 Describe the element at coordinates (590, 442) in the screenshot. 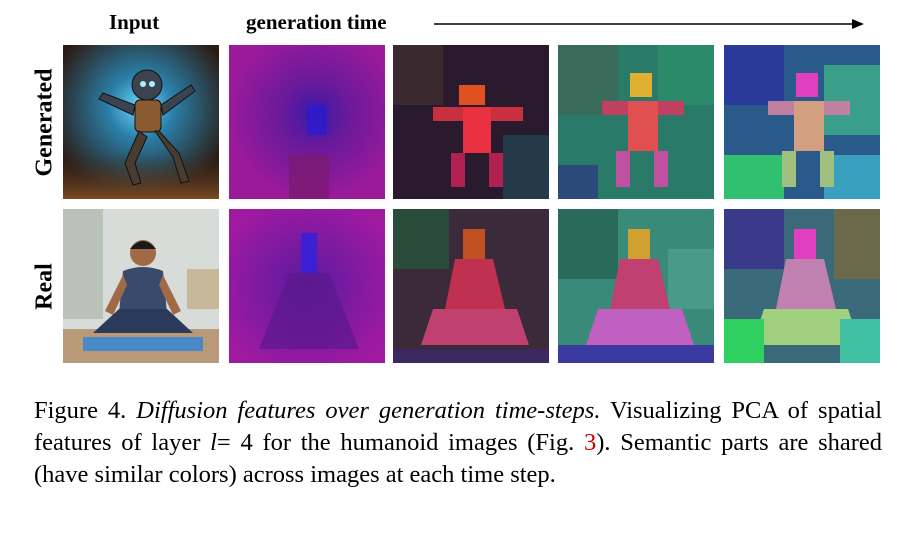

I see `figure-ref-link: 3` at that location.